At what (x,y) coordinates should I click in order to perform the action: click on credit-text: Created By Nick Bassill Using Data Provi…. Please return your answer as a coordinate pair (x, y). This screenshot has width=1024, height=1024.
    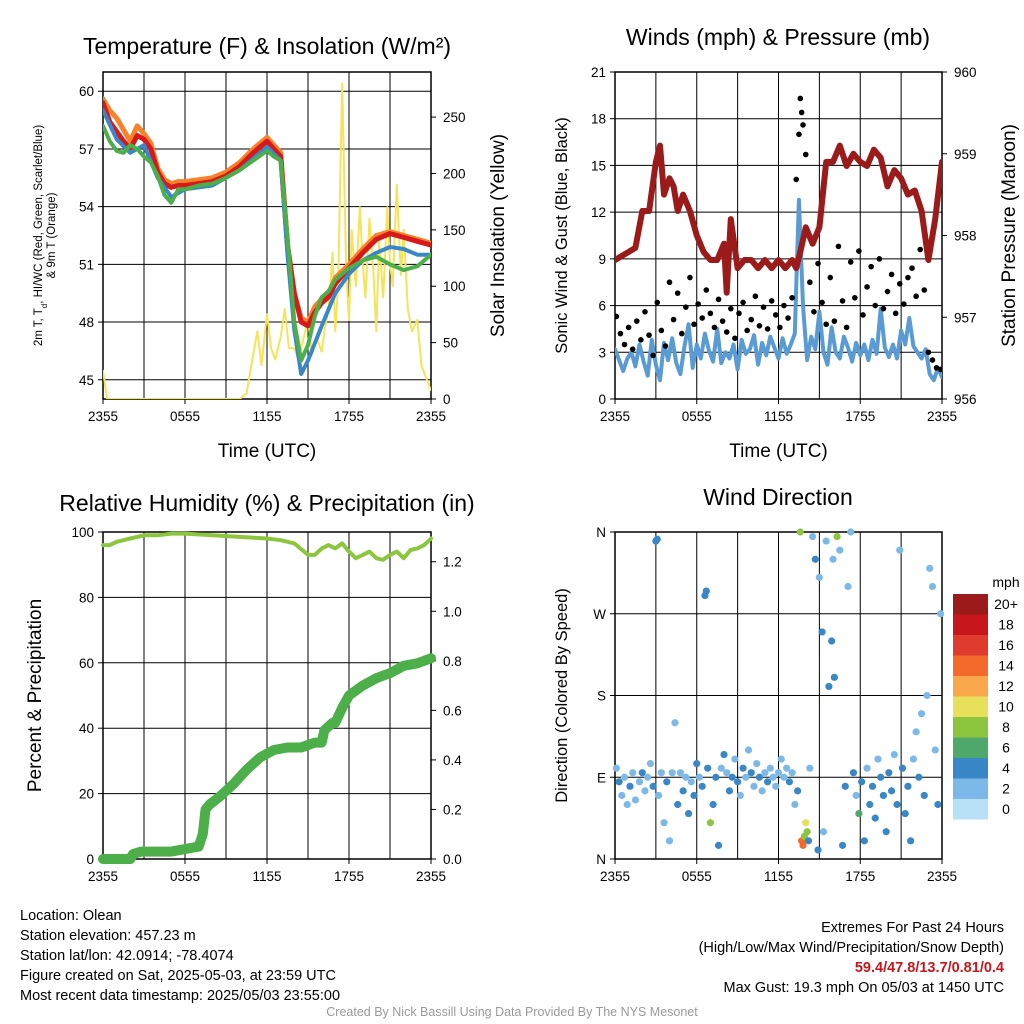
    Looking at the image, I should click on (512, 1012).